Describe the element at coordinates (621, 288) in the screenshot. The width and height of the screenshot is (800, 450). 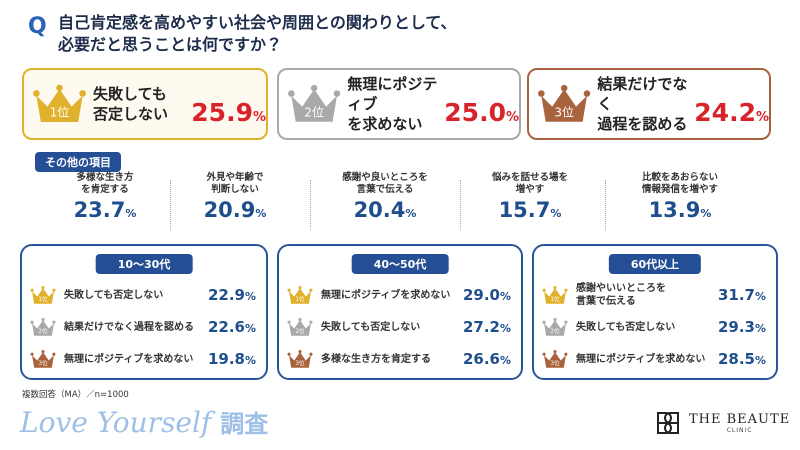
I see `label-line: 感謝やいいところを` at that location.